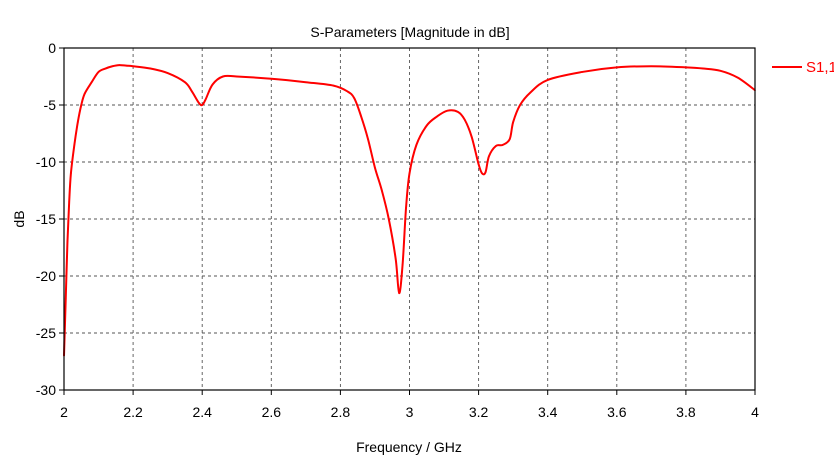 This screenshot has height=461, width=834. I want to click on y-tick-label: 0, so click(52, 48).